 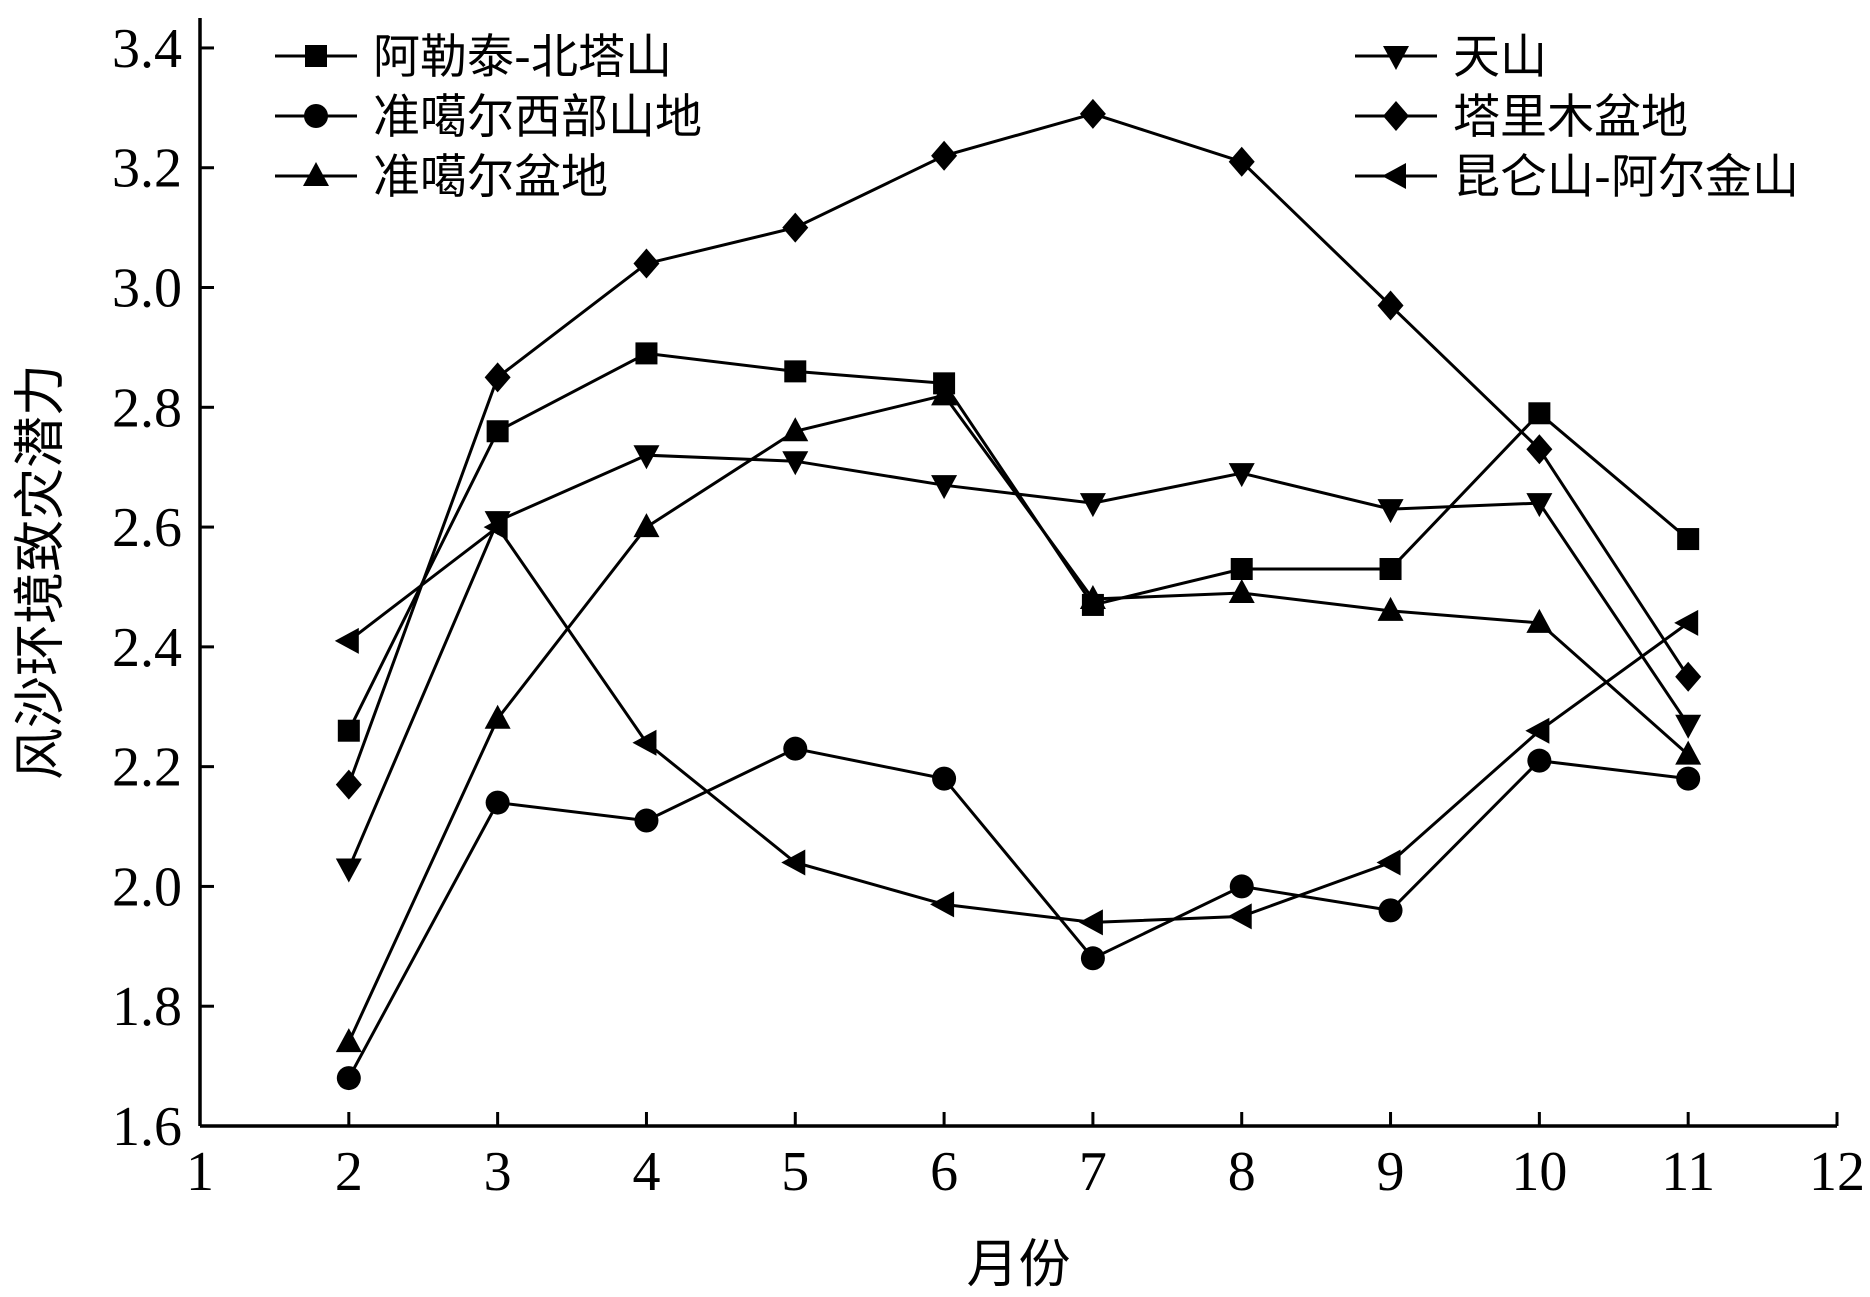 I want to click on y-tick-label: 3.0, so click(x=147, y=289).